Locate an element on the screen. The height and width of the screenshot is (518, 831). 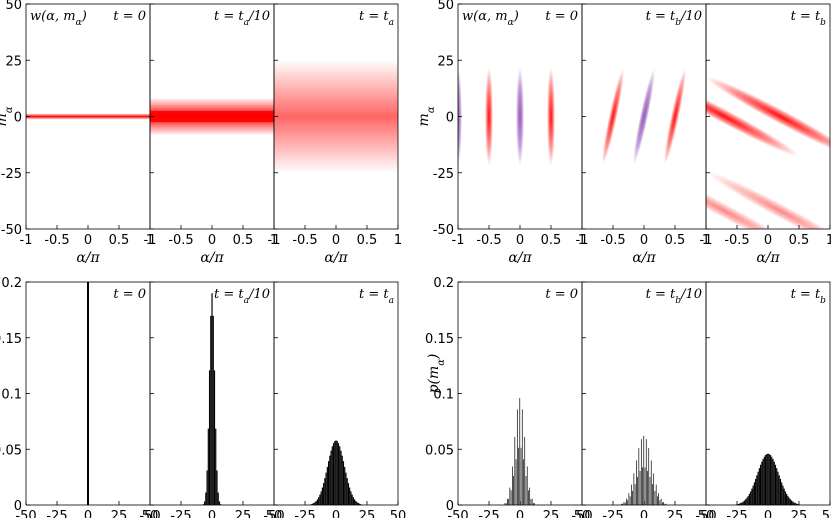
panel-0-1: -1 -0.5 0 0.5 1 t = ta/10 α/π is located at coordinates (211, 134).